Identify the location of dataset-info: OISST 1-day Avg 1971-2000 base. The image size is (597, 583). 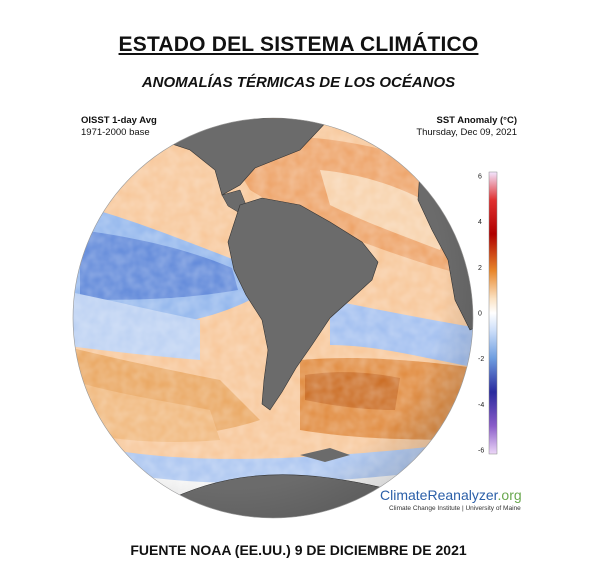
(119, 127).